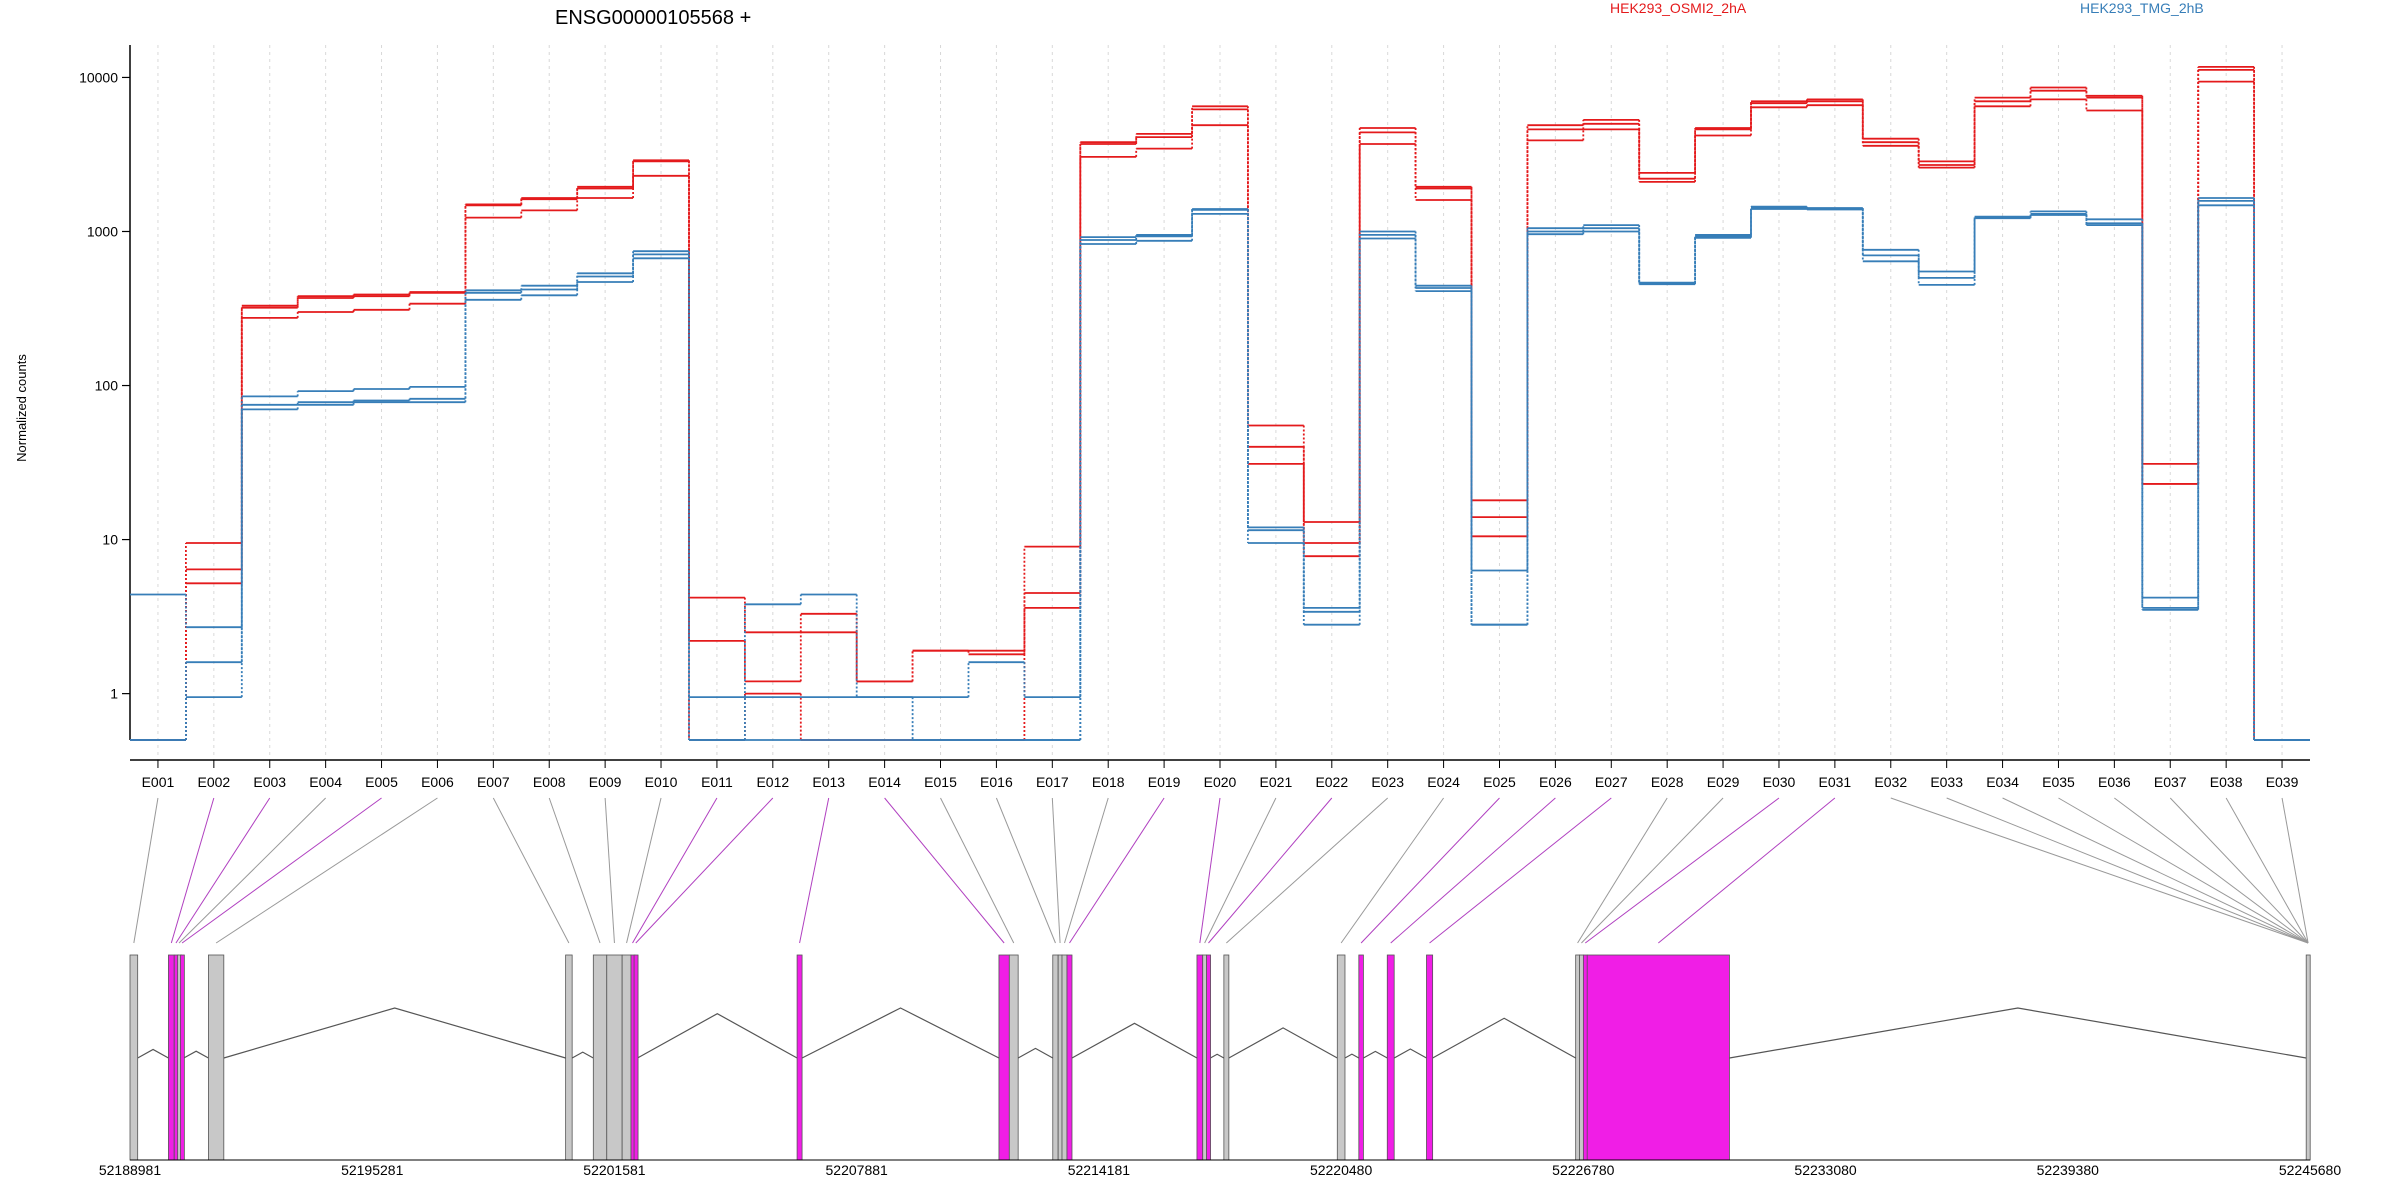 This screenshot has width=2400, height=1200. Describe the element at coordinates (325, 782) in the screenshot. I see `x-tick-label: E004` at that location.